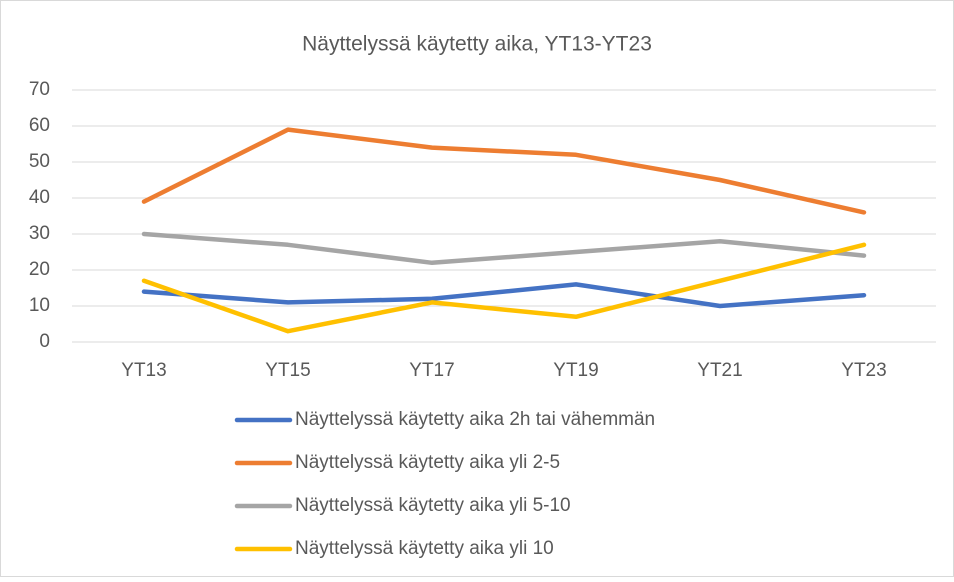 This screenshot has height=582, width=954. Describe the element at coordinates (143, 370) in the screenshot. I see `x-tick-label: YT13` at that location.